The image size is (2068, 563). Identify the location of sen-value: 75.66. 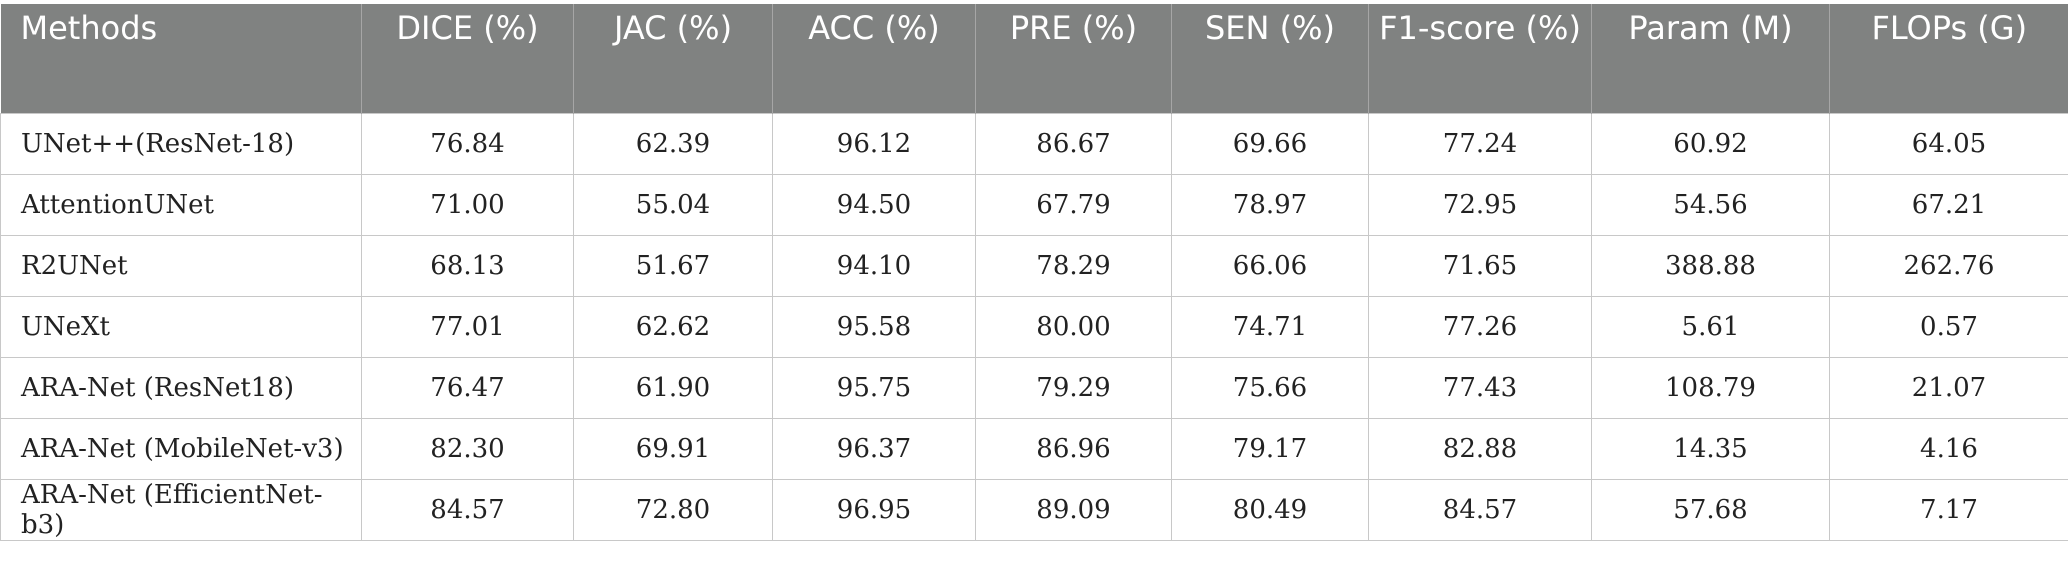
(1270, 387).